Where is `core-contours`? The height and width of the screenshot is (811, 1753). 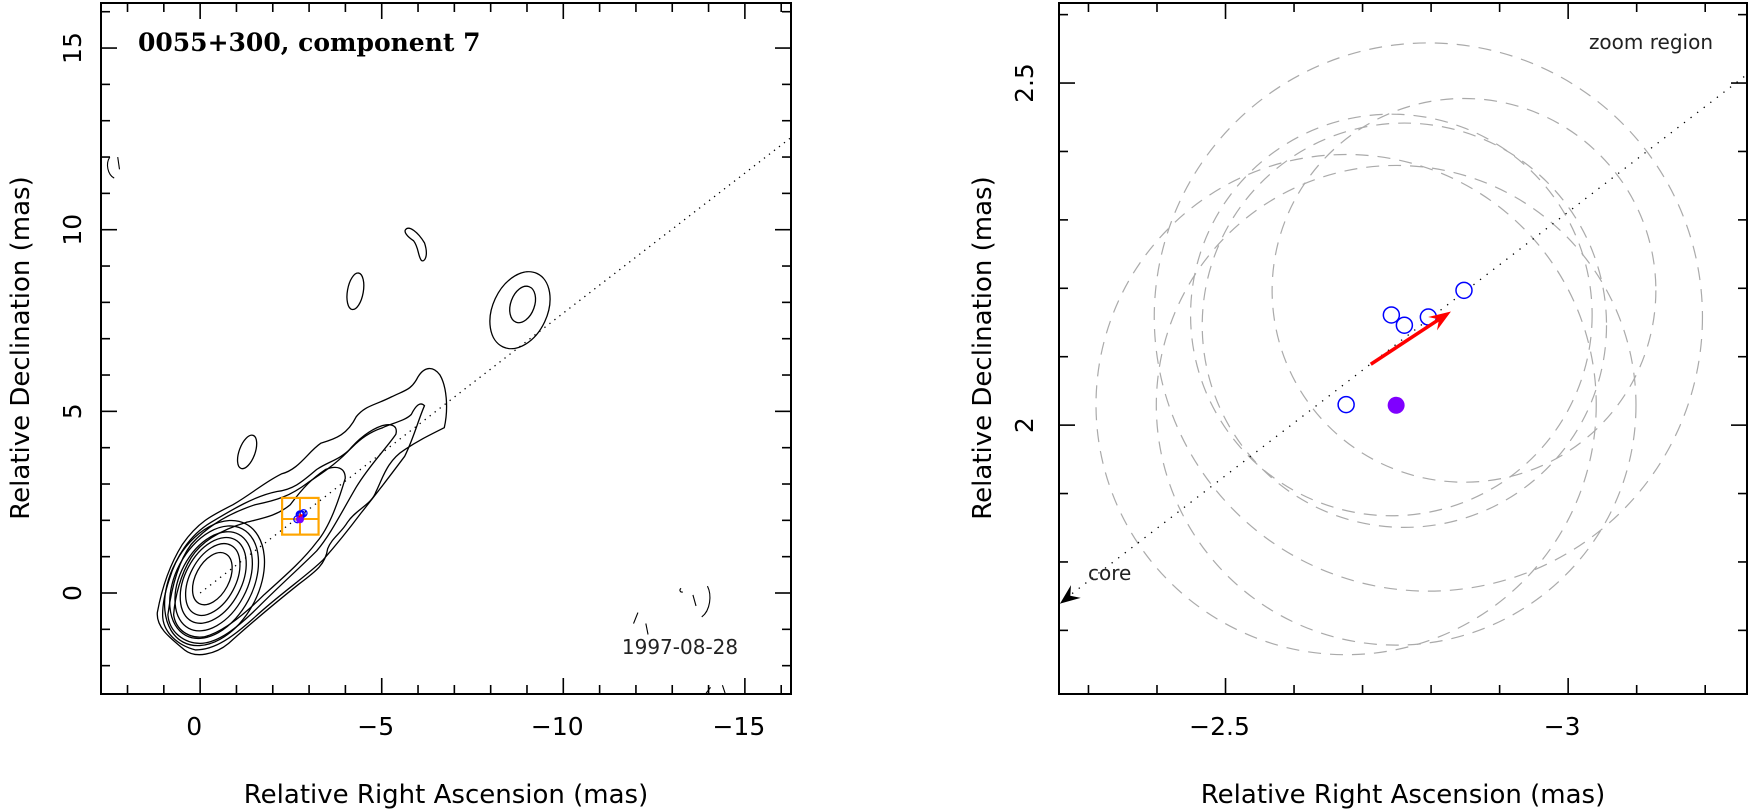 core-contours is located at coordinates (214, 582).